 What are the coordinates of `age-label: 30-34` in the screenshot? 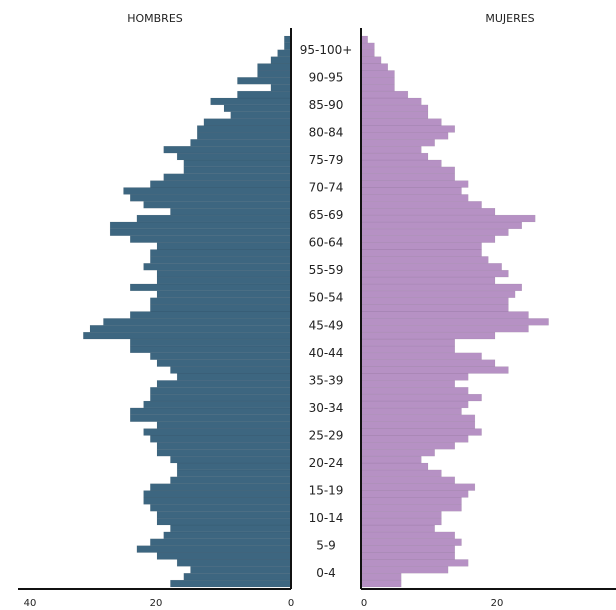 It's located at (326, 408).